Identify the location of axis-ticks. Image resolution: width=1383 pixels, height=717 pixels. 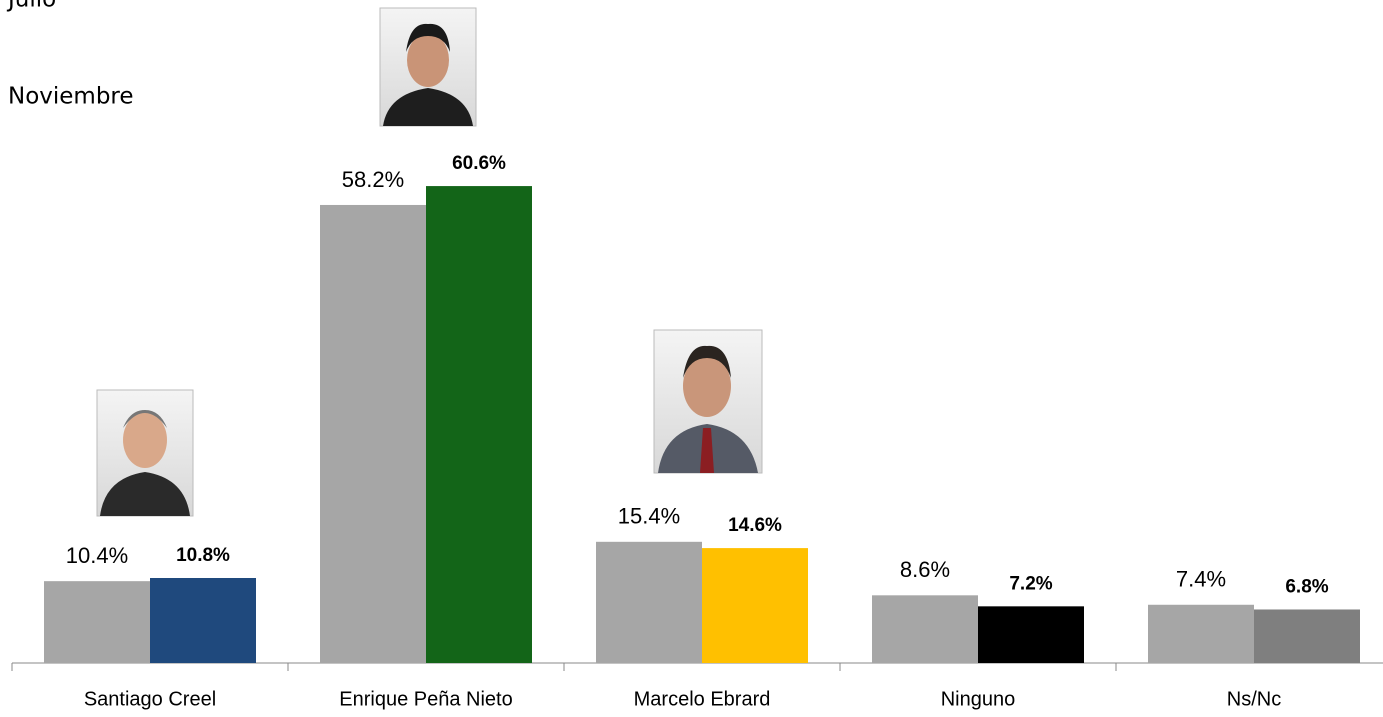
(564, 667).